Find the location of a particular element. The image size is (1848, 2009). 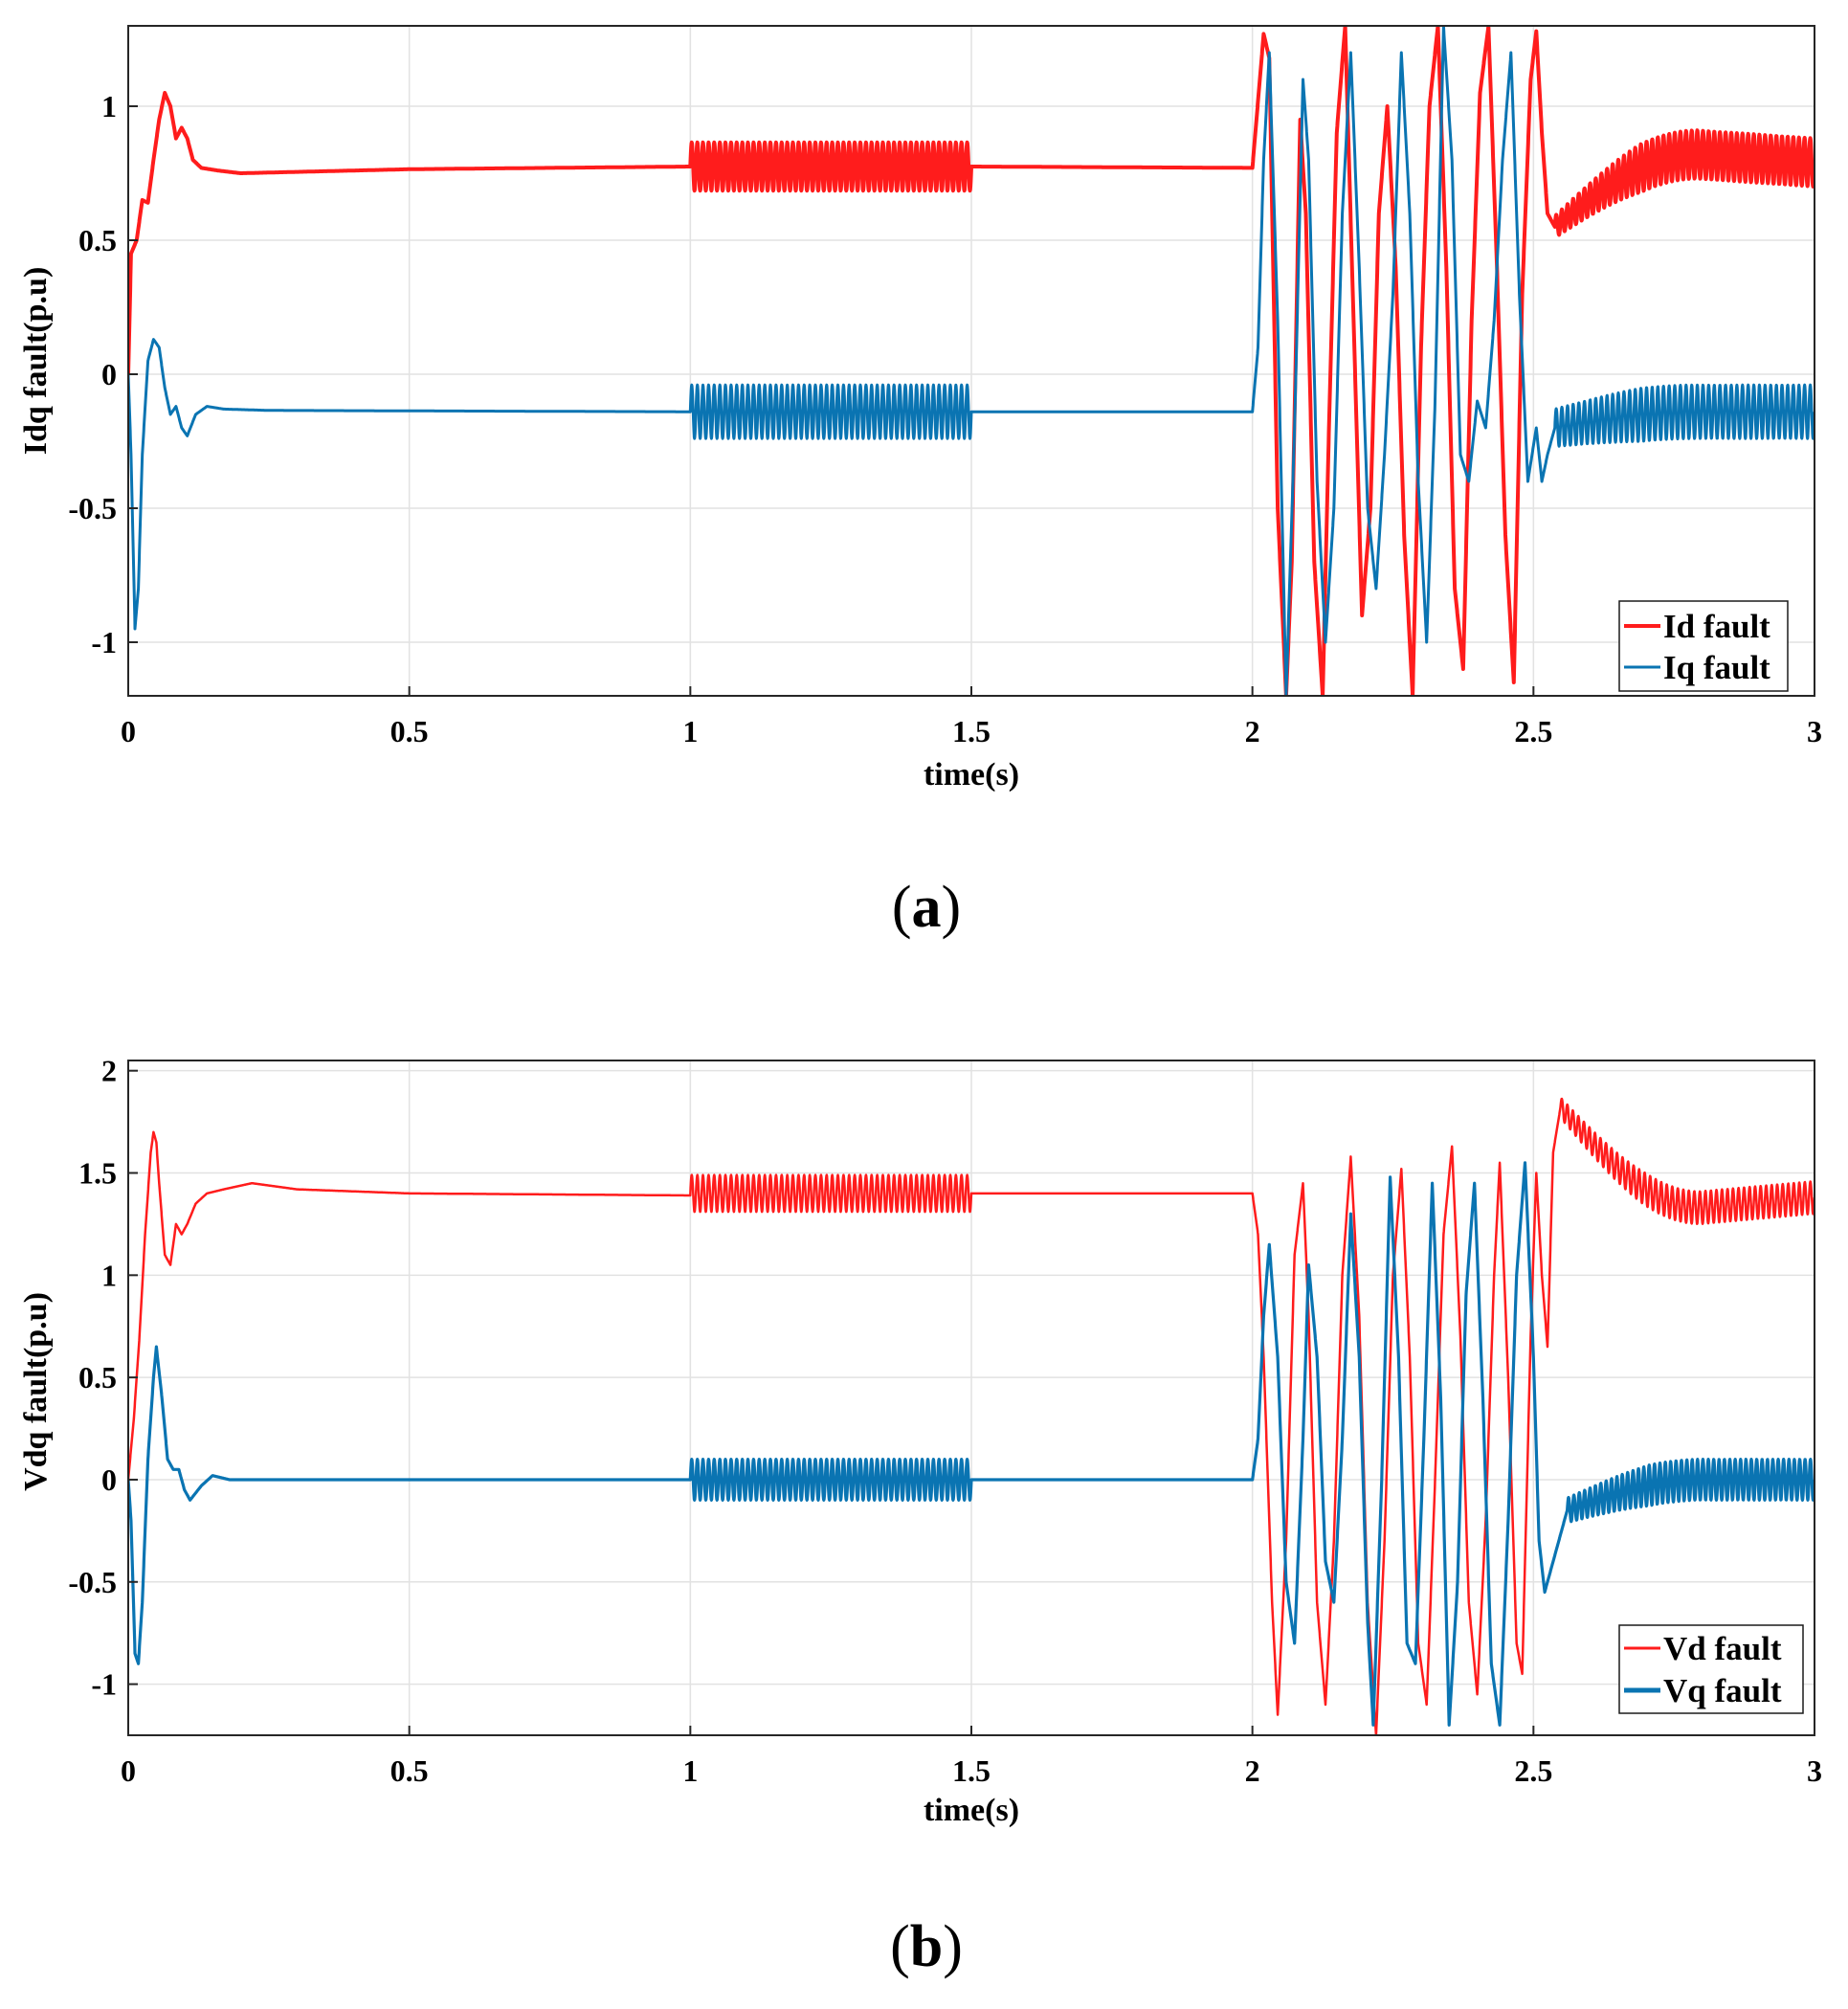

y-tick-label: 2 is located at coordinates (109, 1071).